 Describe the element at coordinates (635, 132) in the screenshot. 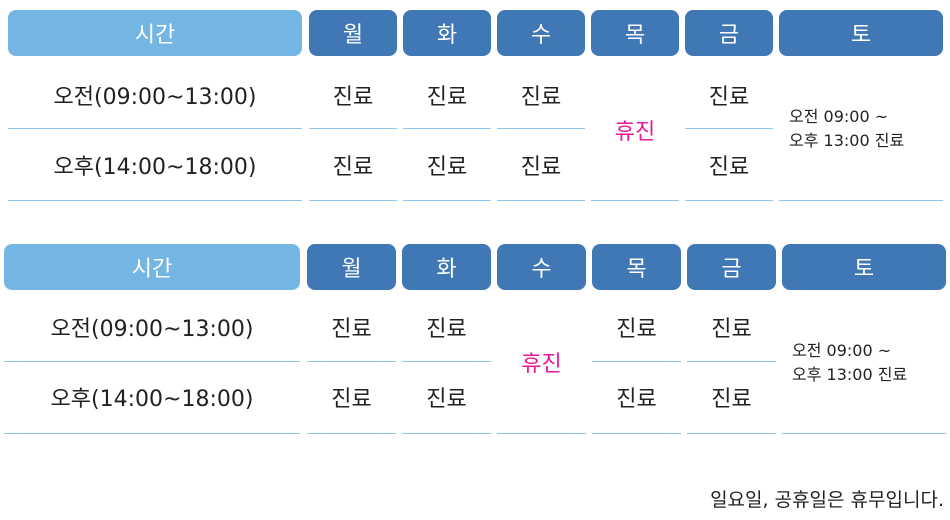

I see `cell-thu-closed: 휴진` at that location.